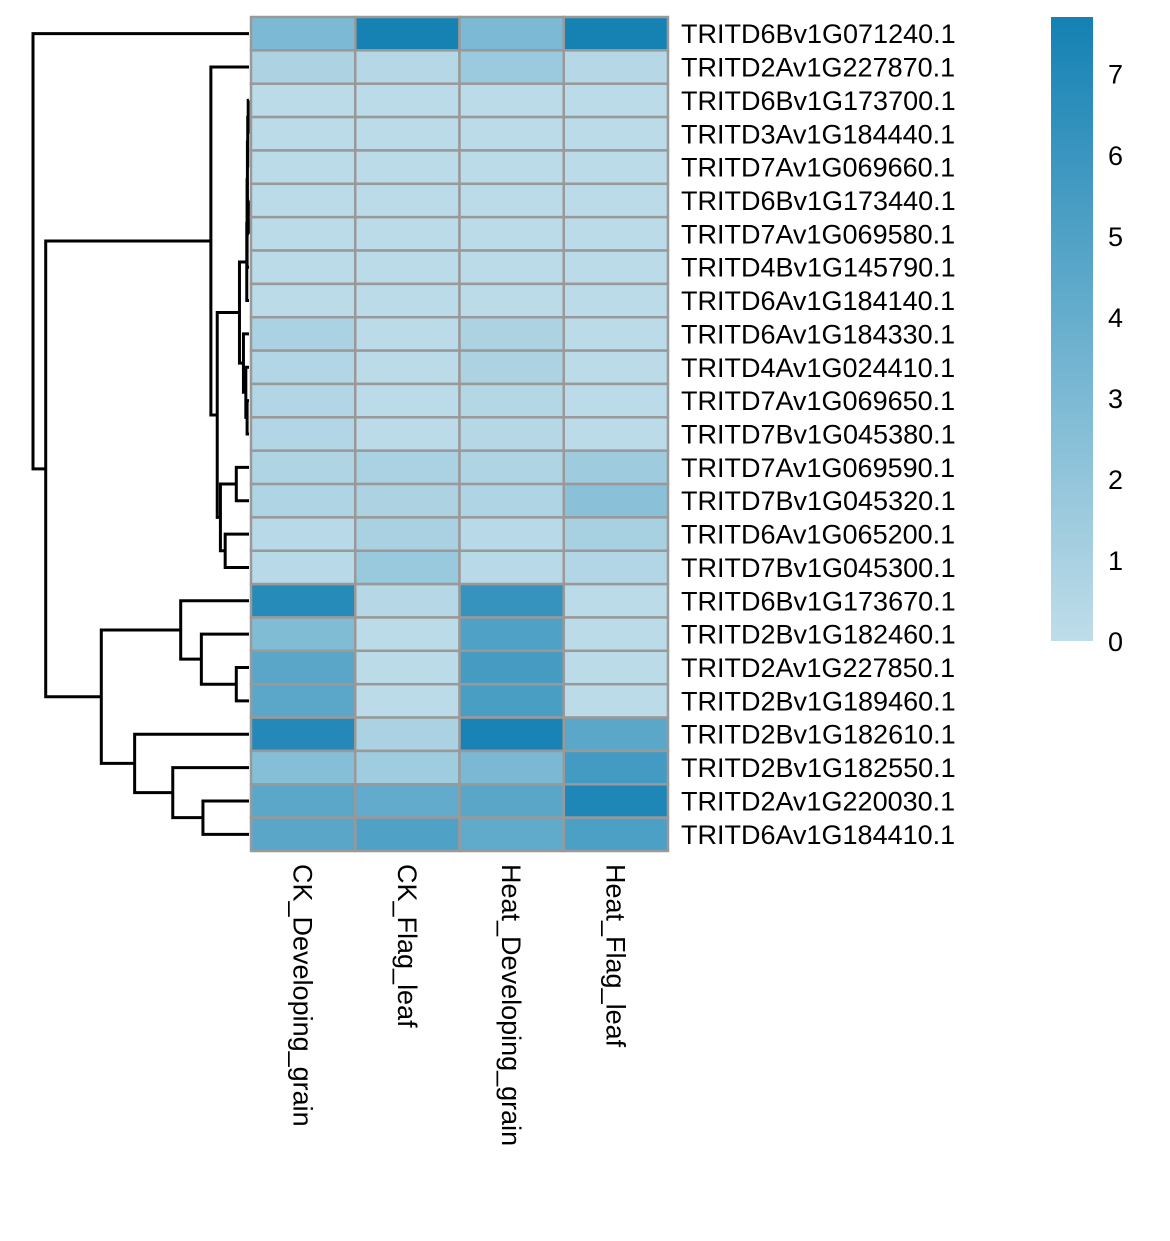 Image resolution: width=1170 pixels, height=1241 pixels. Describe the element at coordinates (303, 995) in the screenshot. I see `column-label: CK_Developing_grain` at that location.